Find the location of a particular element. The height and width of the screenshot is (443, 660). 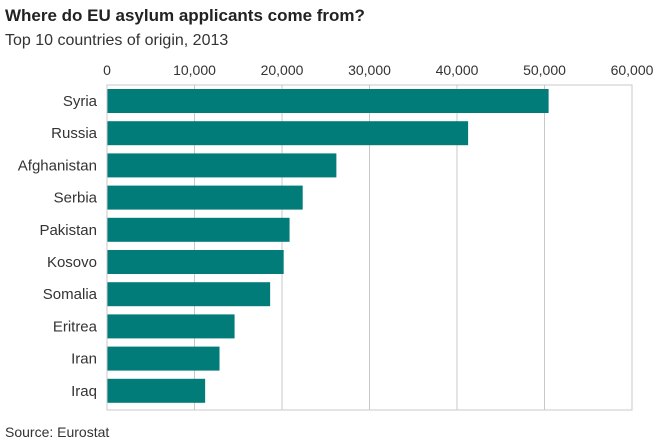

bar-russia is located at coordinates (288, 133).